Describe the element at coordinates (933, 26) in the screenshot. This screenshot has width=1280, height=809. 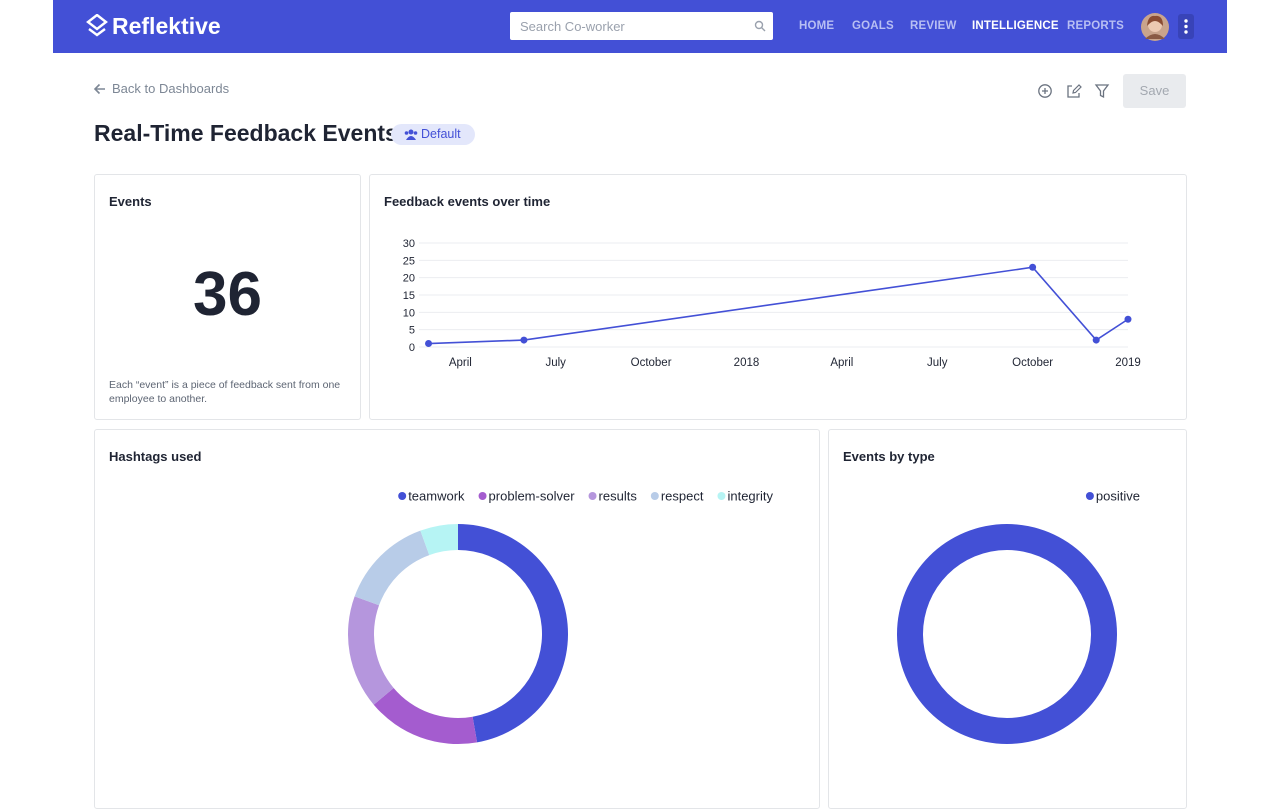
I see `nav-link: REVIEW` at that location.